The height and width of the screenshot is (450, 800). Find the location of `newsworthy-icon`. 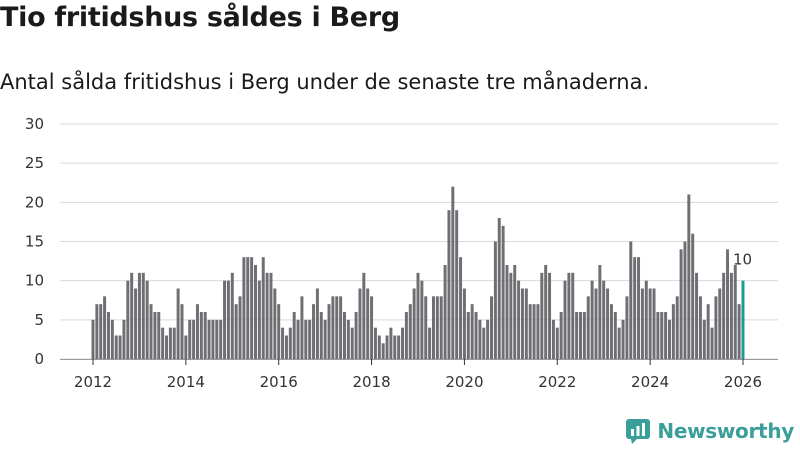

newsworthy-icon is located at coordinates (638, 431).